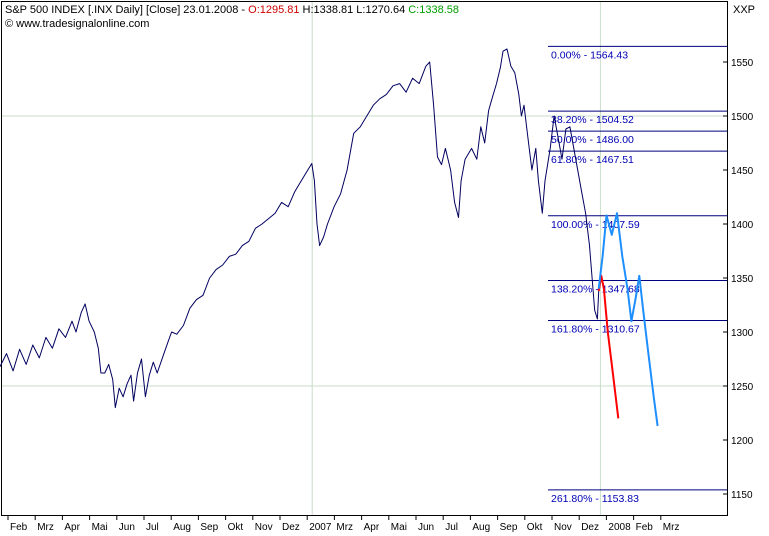  Describe the element at coordinates (320, 527) in the screenshot. I see `x-tick-label: 2007` at that location.